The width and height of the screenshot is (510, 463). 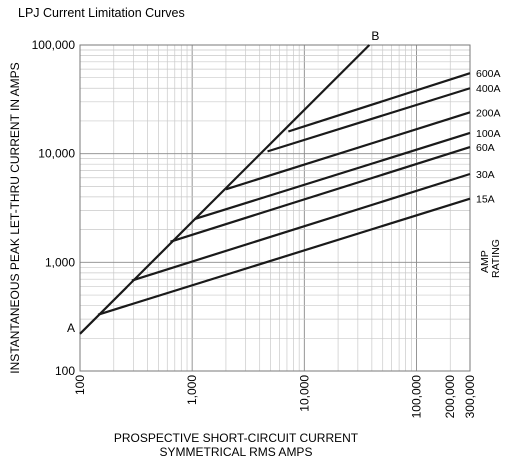 I want to click on y-tick-label: 100,000, so click(x=54, y=45).